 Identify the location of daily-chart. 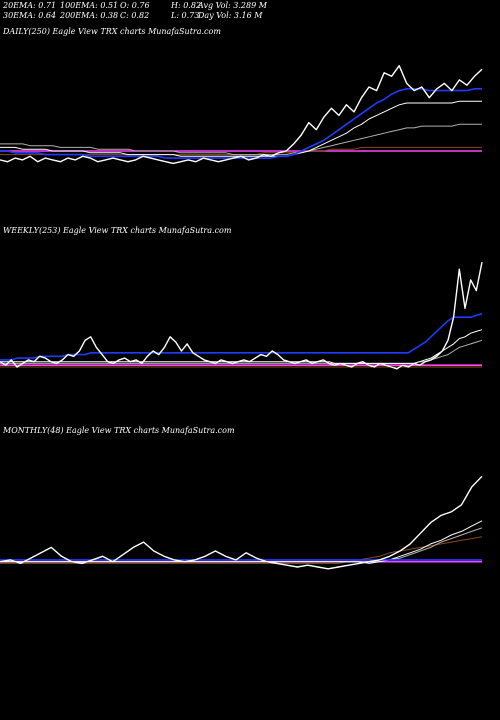
(241, 114).